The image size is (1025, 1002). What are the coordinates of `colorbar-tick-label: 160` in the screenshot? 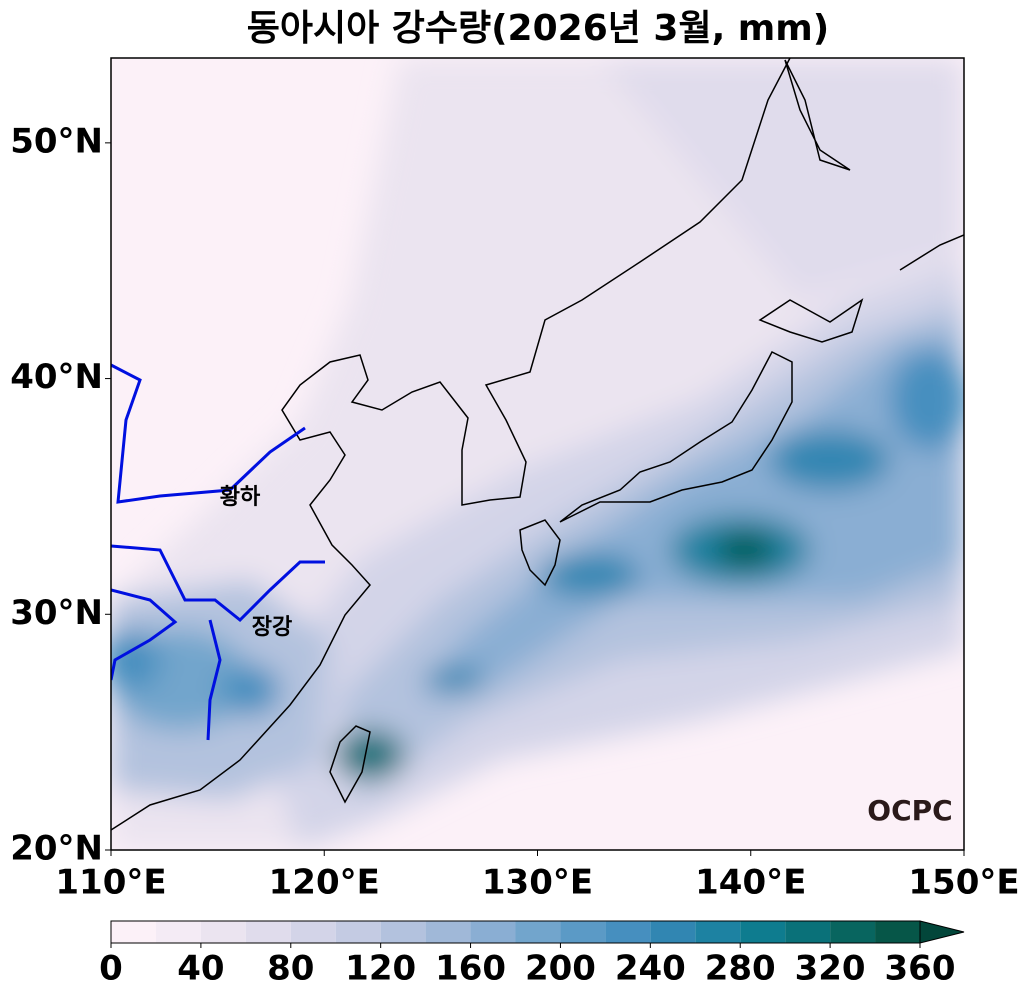 It's located at (470, 969).